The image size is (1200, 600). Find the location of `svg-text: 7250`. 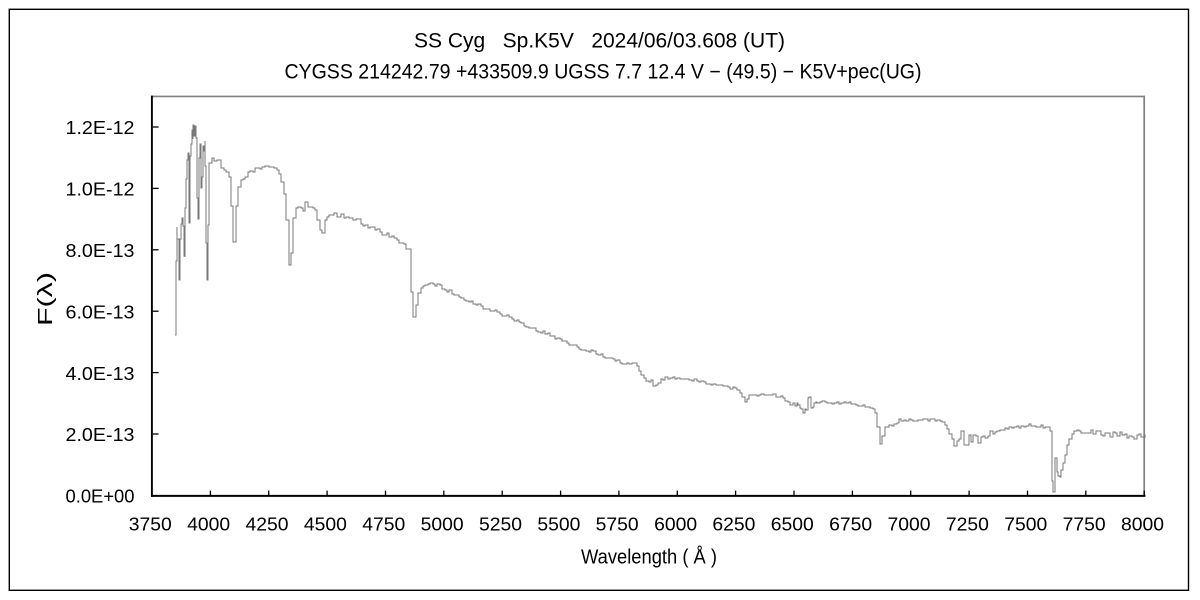

svg-text: 7250 is located at coordinates (967, 525).